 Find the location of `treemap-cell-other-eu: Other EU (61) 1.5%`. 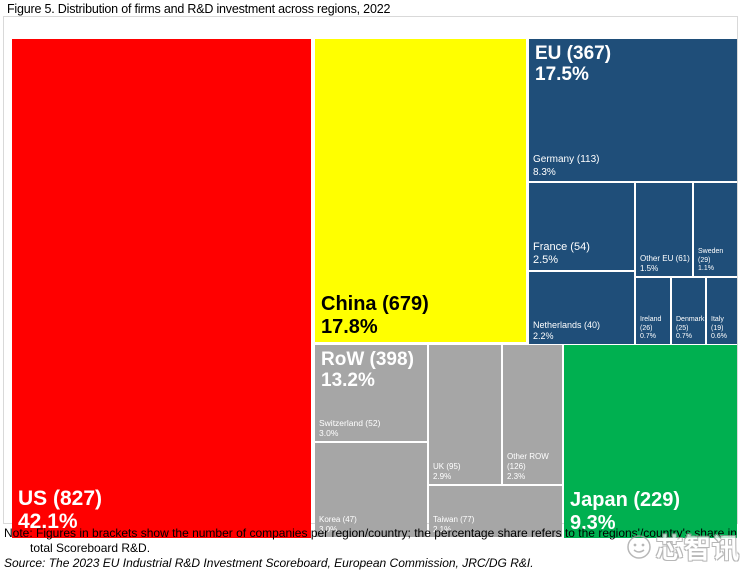

treemap-cell-other-eu: Other EU (61) 1.5% is located at coordinates (664, 229).